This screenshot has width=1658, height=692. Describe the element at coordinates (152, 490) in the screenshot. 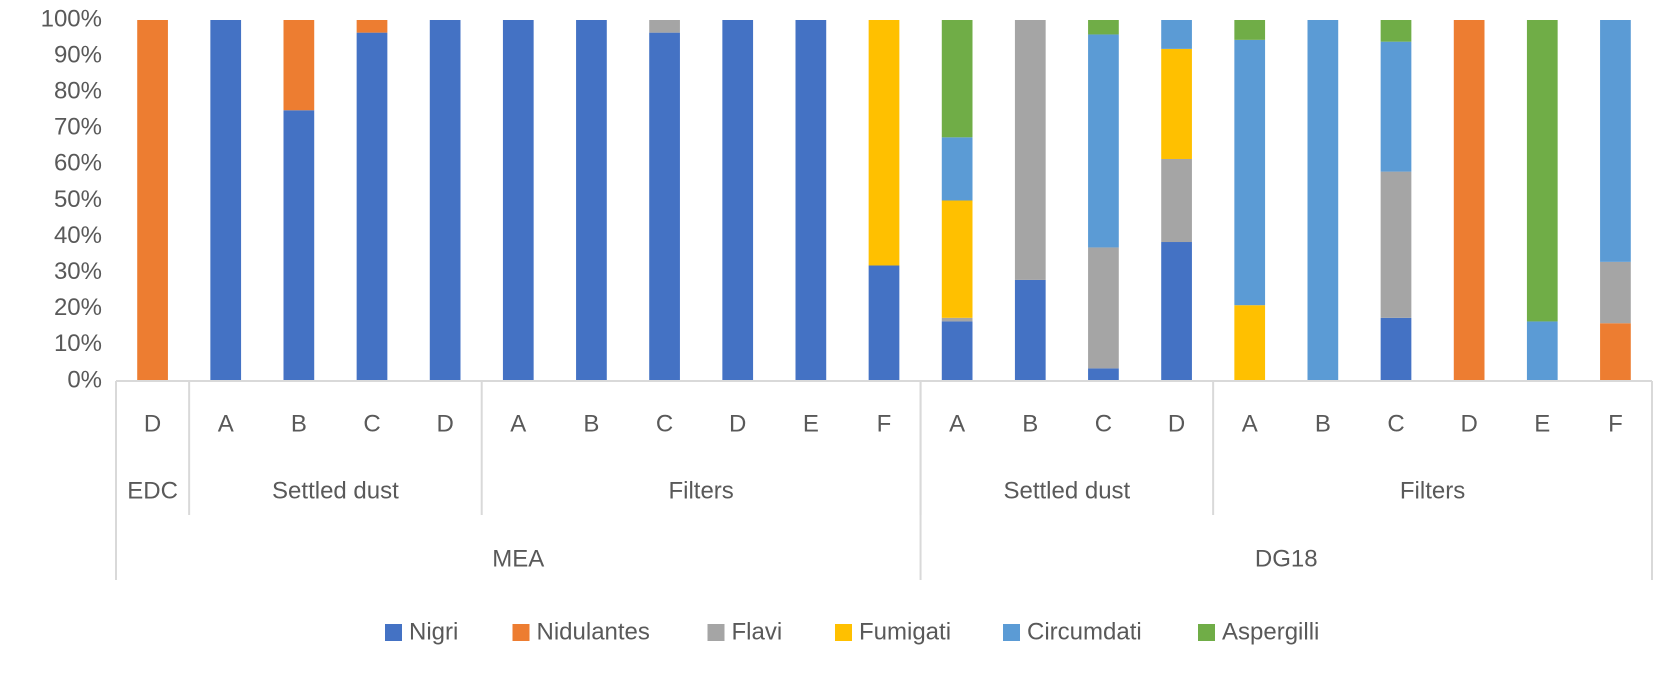

I see `subgroup-label: EDC` at that location.